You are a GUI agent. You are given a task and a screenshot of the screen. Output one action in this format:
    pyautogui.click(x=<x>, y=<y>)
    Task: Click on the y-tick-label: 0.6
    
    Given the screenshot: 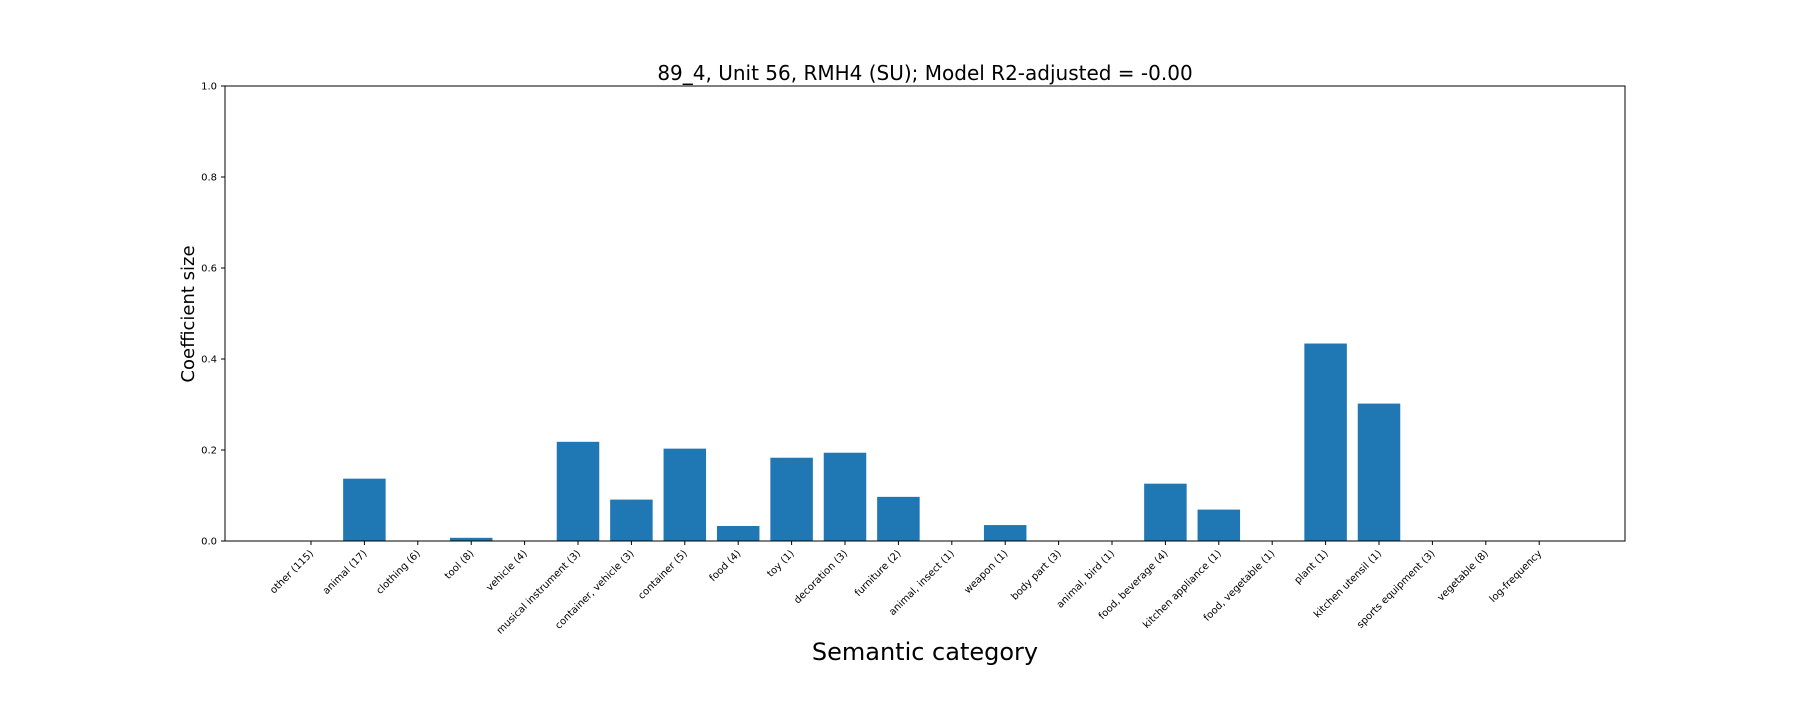 What is the action you would take?
    pyautogui.click(x=209, y=269)
    